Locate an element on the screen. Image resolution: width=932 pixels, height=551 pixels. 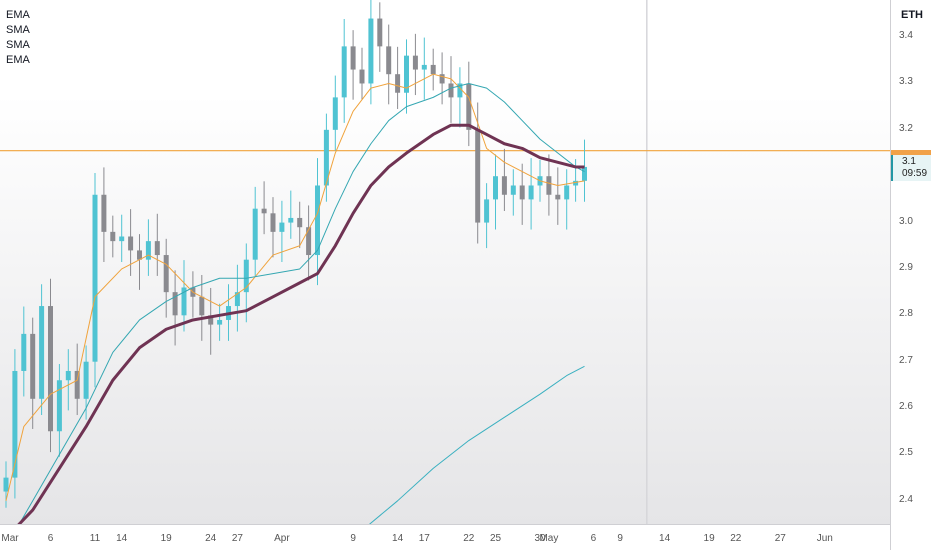
time-axis is located at coordinates (445, 537).